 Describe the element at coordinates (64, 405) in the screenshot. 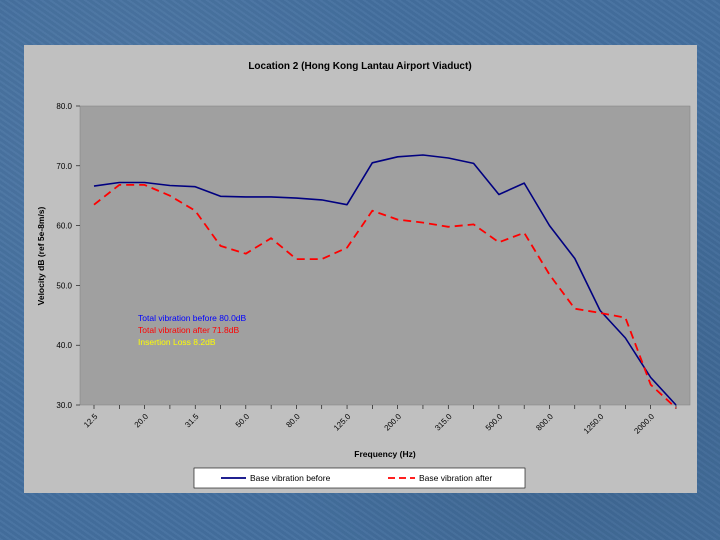

I see `y-tick-label: 30.0` at that location.